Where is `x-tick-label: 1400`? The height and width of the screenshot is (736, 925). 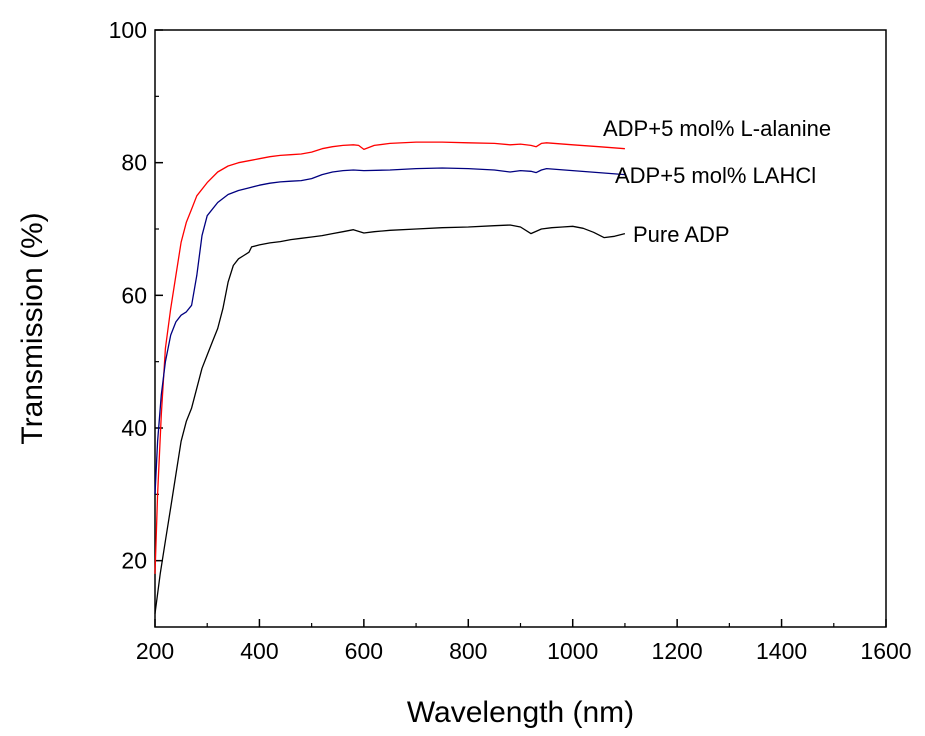
x-tick-label: 1400 is located at coordinates (781, 651).